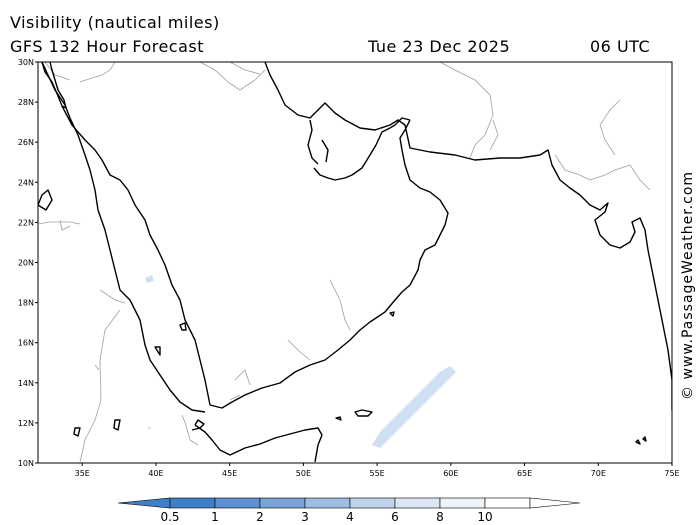 The height and width of the screenshot is (525, 700). What do you see at coordinates (26, 102) in the screenshot?
I see `lat-tick-label: 28N` at bounding box center [26, 102].